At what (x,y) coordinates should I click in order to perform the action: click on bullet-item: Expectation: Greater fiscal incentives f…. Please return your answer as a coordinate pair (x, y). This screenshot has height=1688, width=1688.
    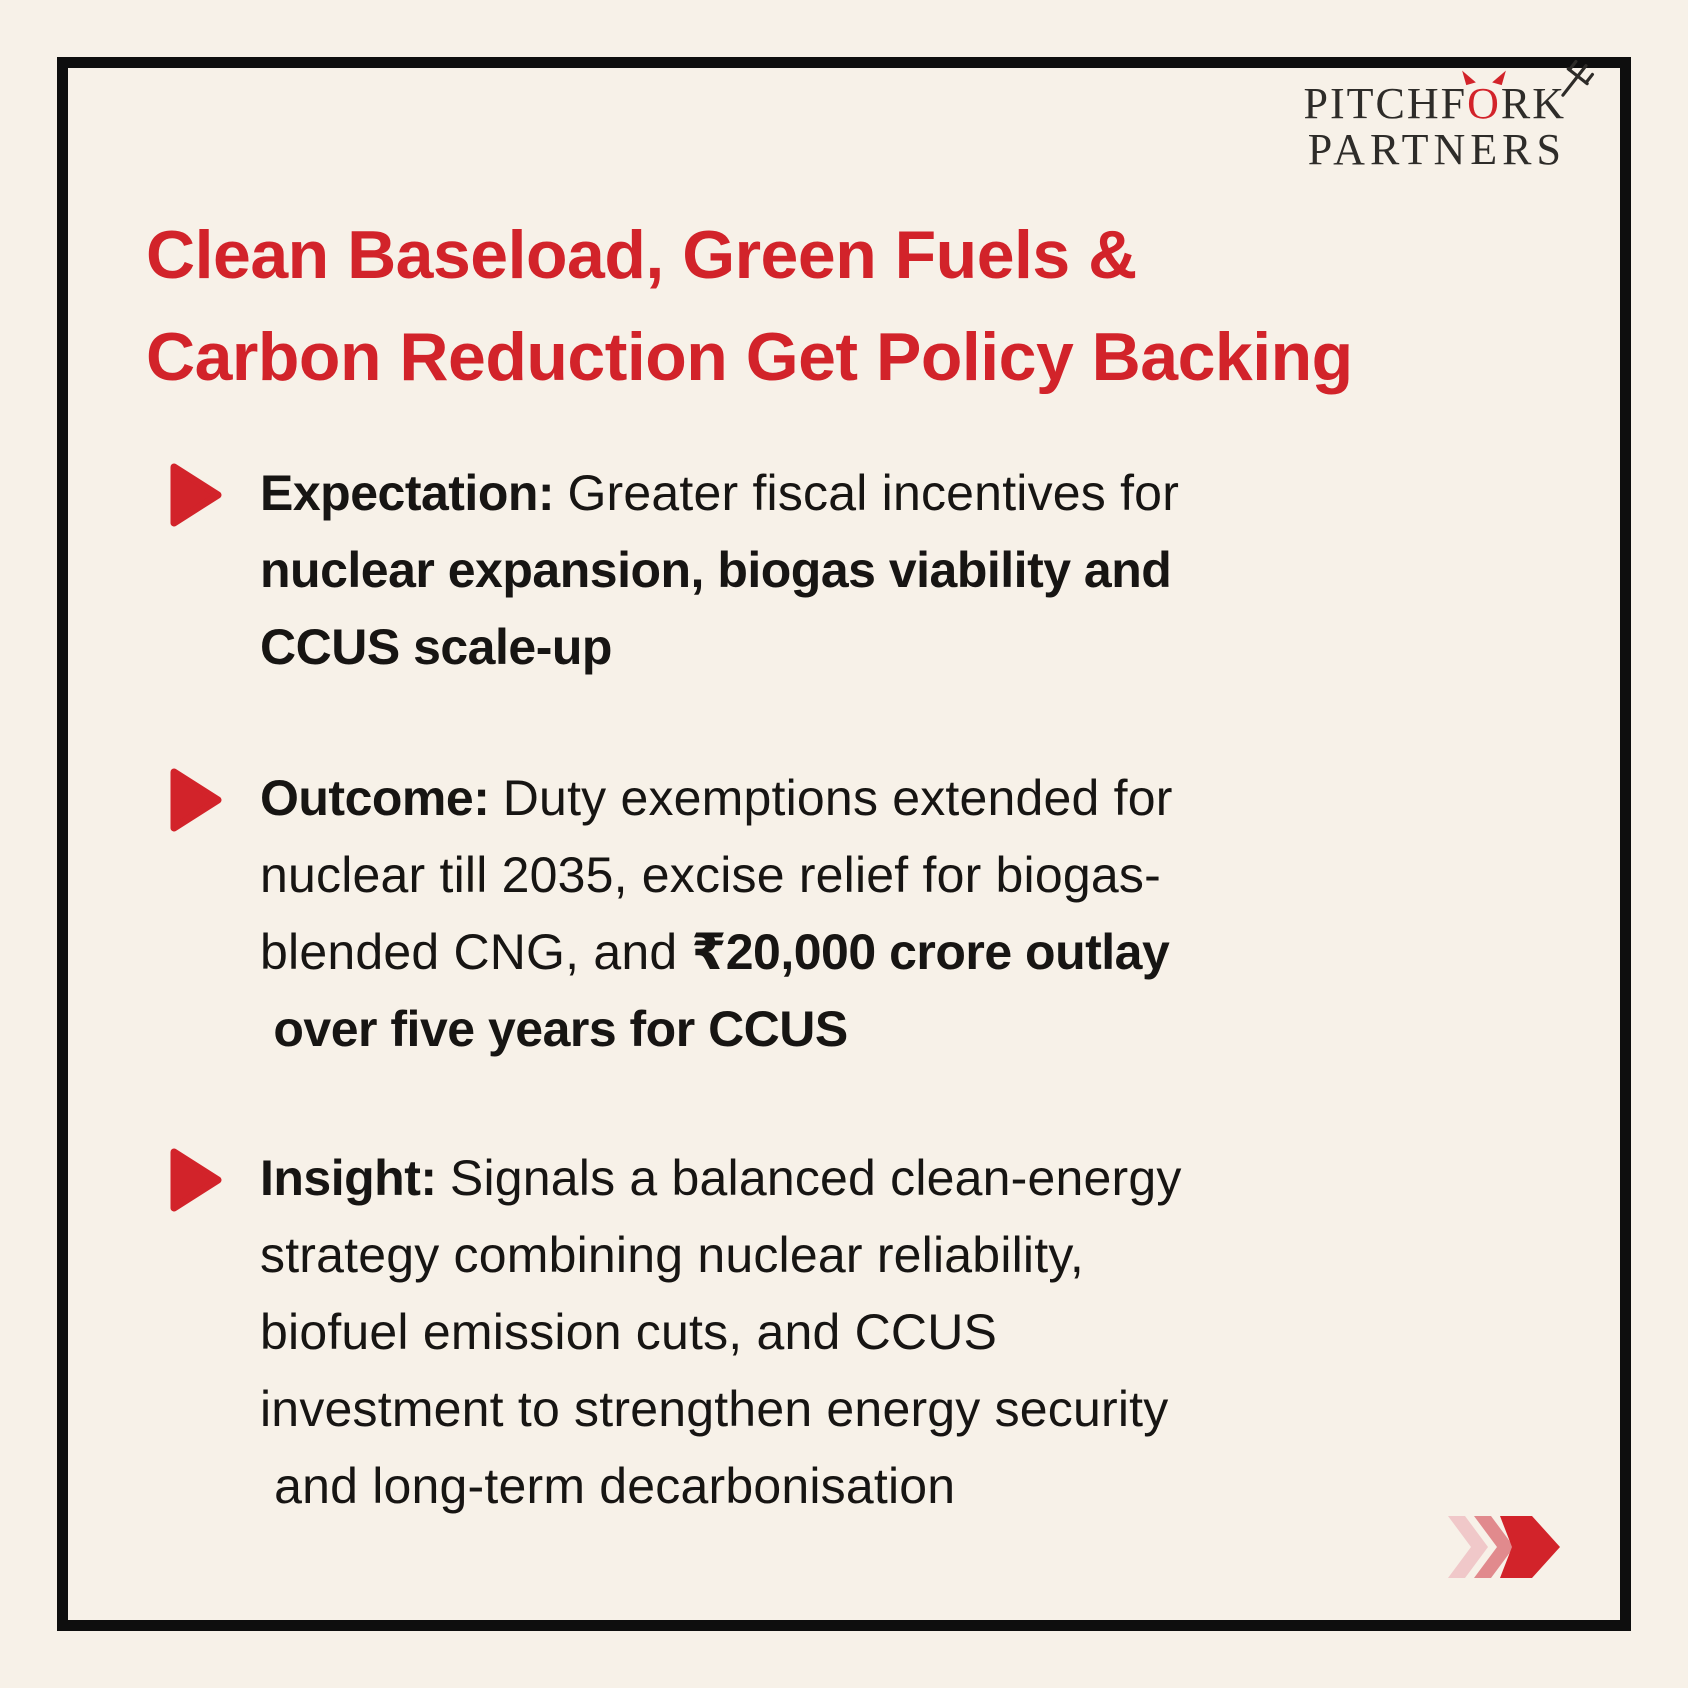
    Looking at the image, I should click on (674, 570).